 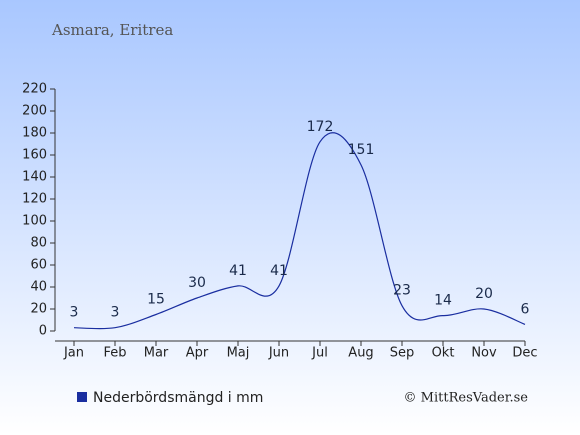 What do you see at coordinates (238, 353) in the screenshot?
I see `x-tick-label: Maj` at bounding box center [238, 353].